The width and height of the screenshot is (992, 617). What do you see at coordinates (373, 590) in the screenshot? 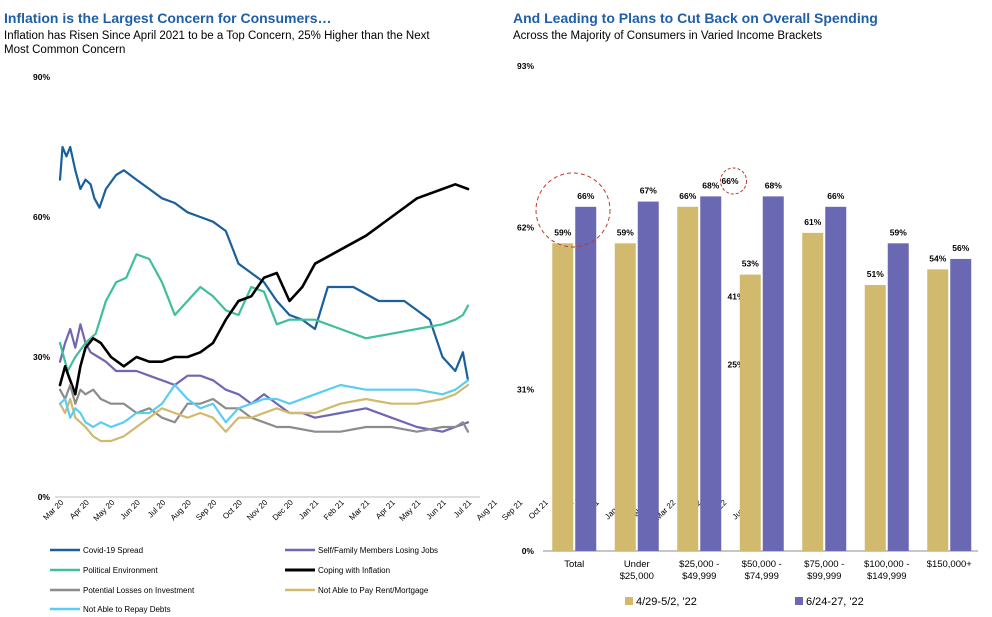
I see `legend-label-rent: Not Able to Pay Rent/Mortgage` at bounding box center [373, 590].